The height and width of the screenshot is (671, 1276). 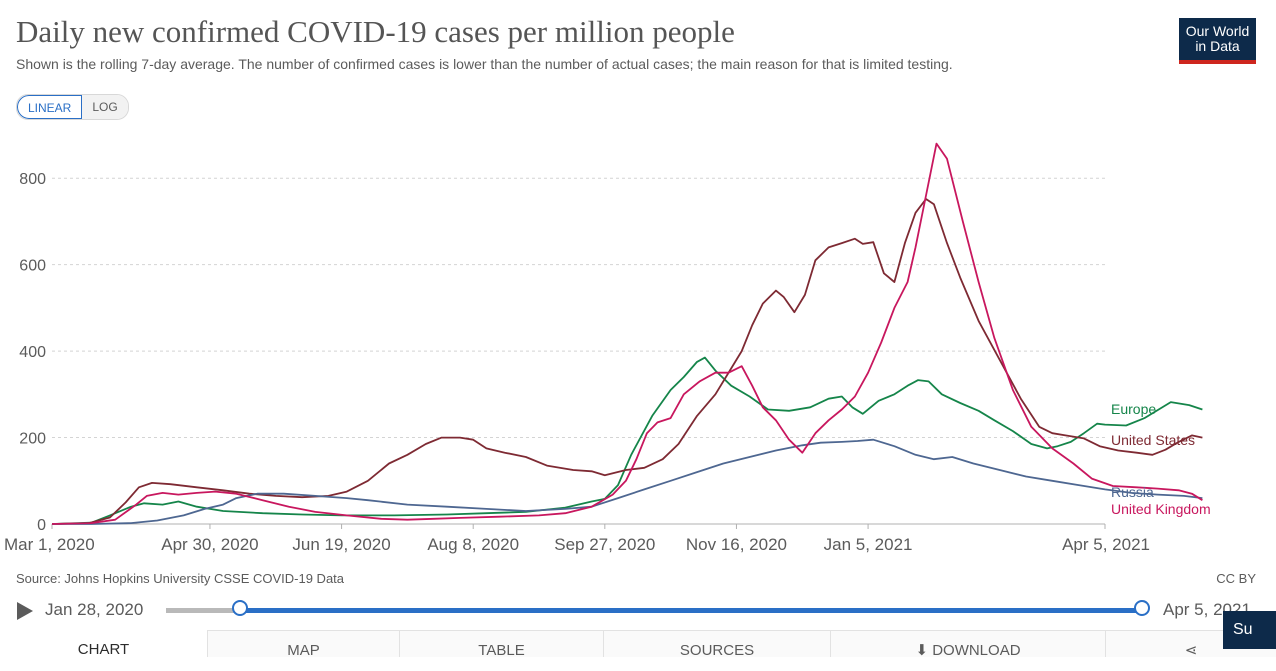 I want to click on y-tick-label: 400, so click(x=32, y=352).